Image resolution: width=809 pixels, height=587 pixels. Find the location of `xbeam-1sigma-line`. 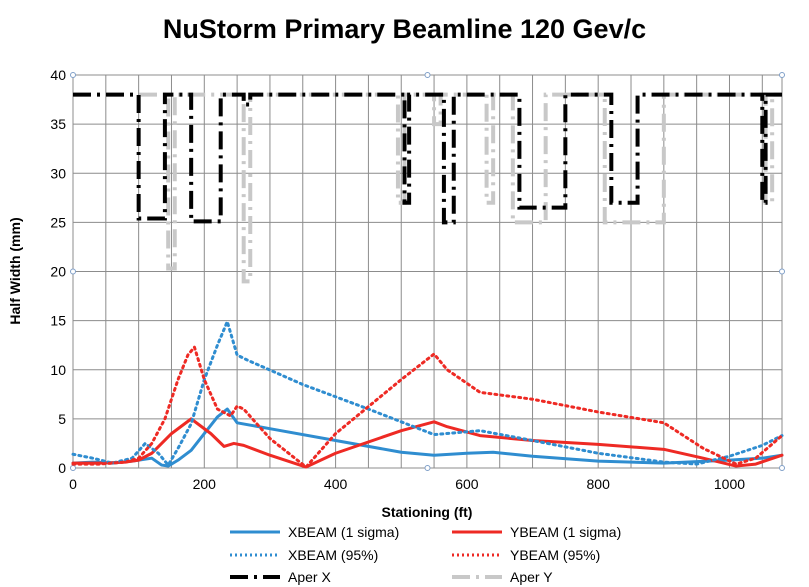

xbeam-1sigma-line is located at coordinates (427, 437).